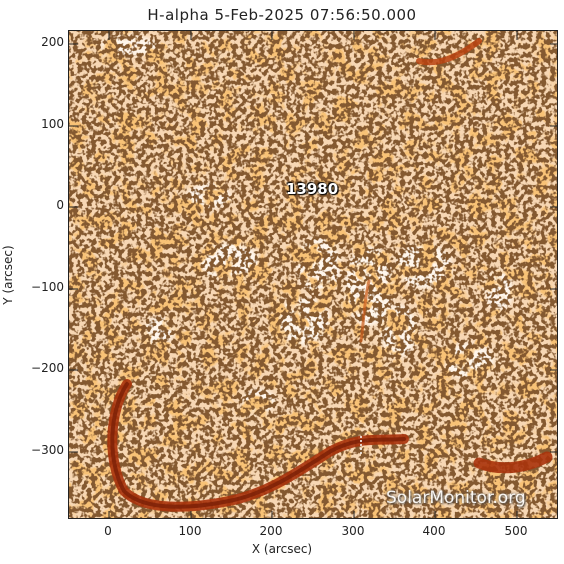 The height and width of the screenshot is (564, 564). Describe the element at coordinates (365, 311) in the screenshot. I see `thin-filament` at that location.